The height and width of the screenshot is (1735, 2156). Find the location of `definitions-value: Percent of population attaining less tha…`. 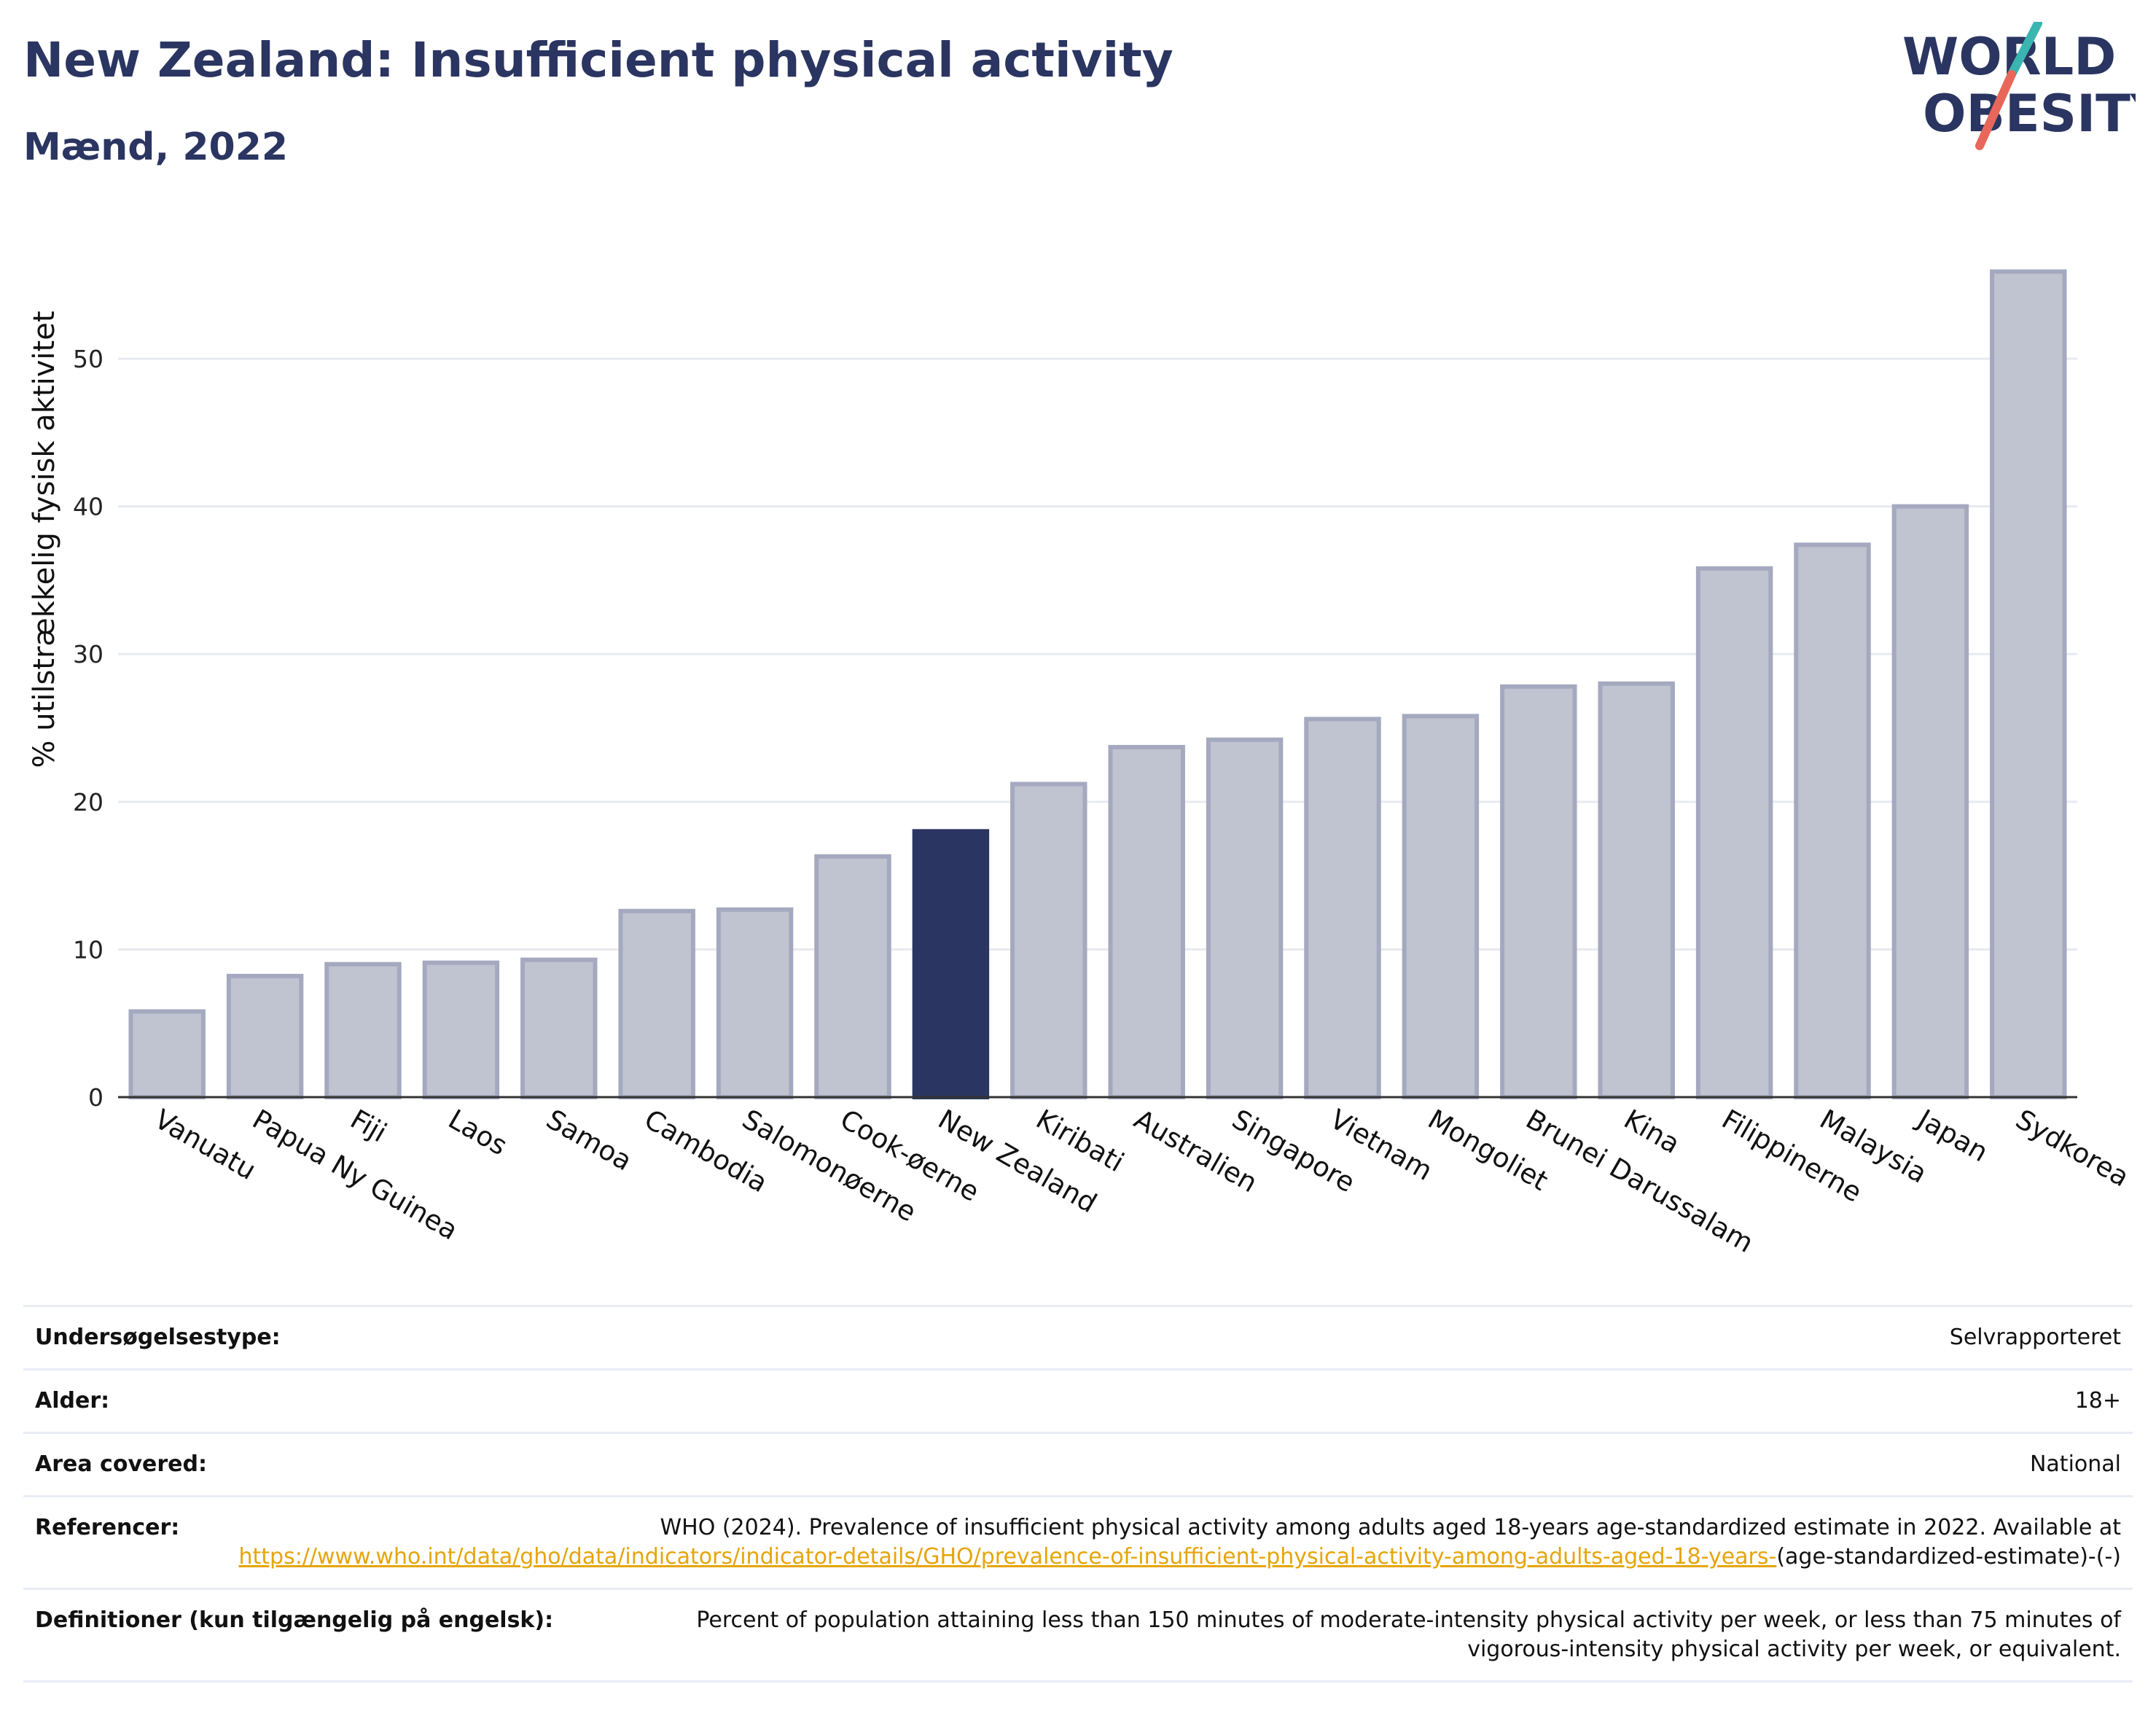

definitions-value: Percent of population attaining less tha… is located at coordinates (1409, 1634).